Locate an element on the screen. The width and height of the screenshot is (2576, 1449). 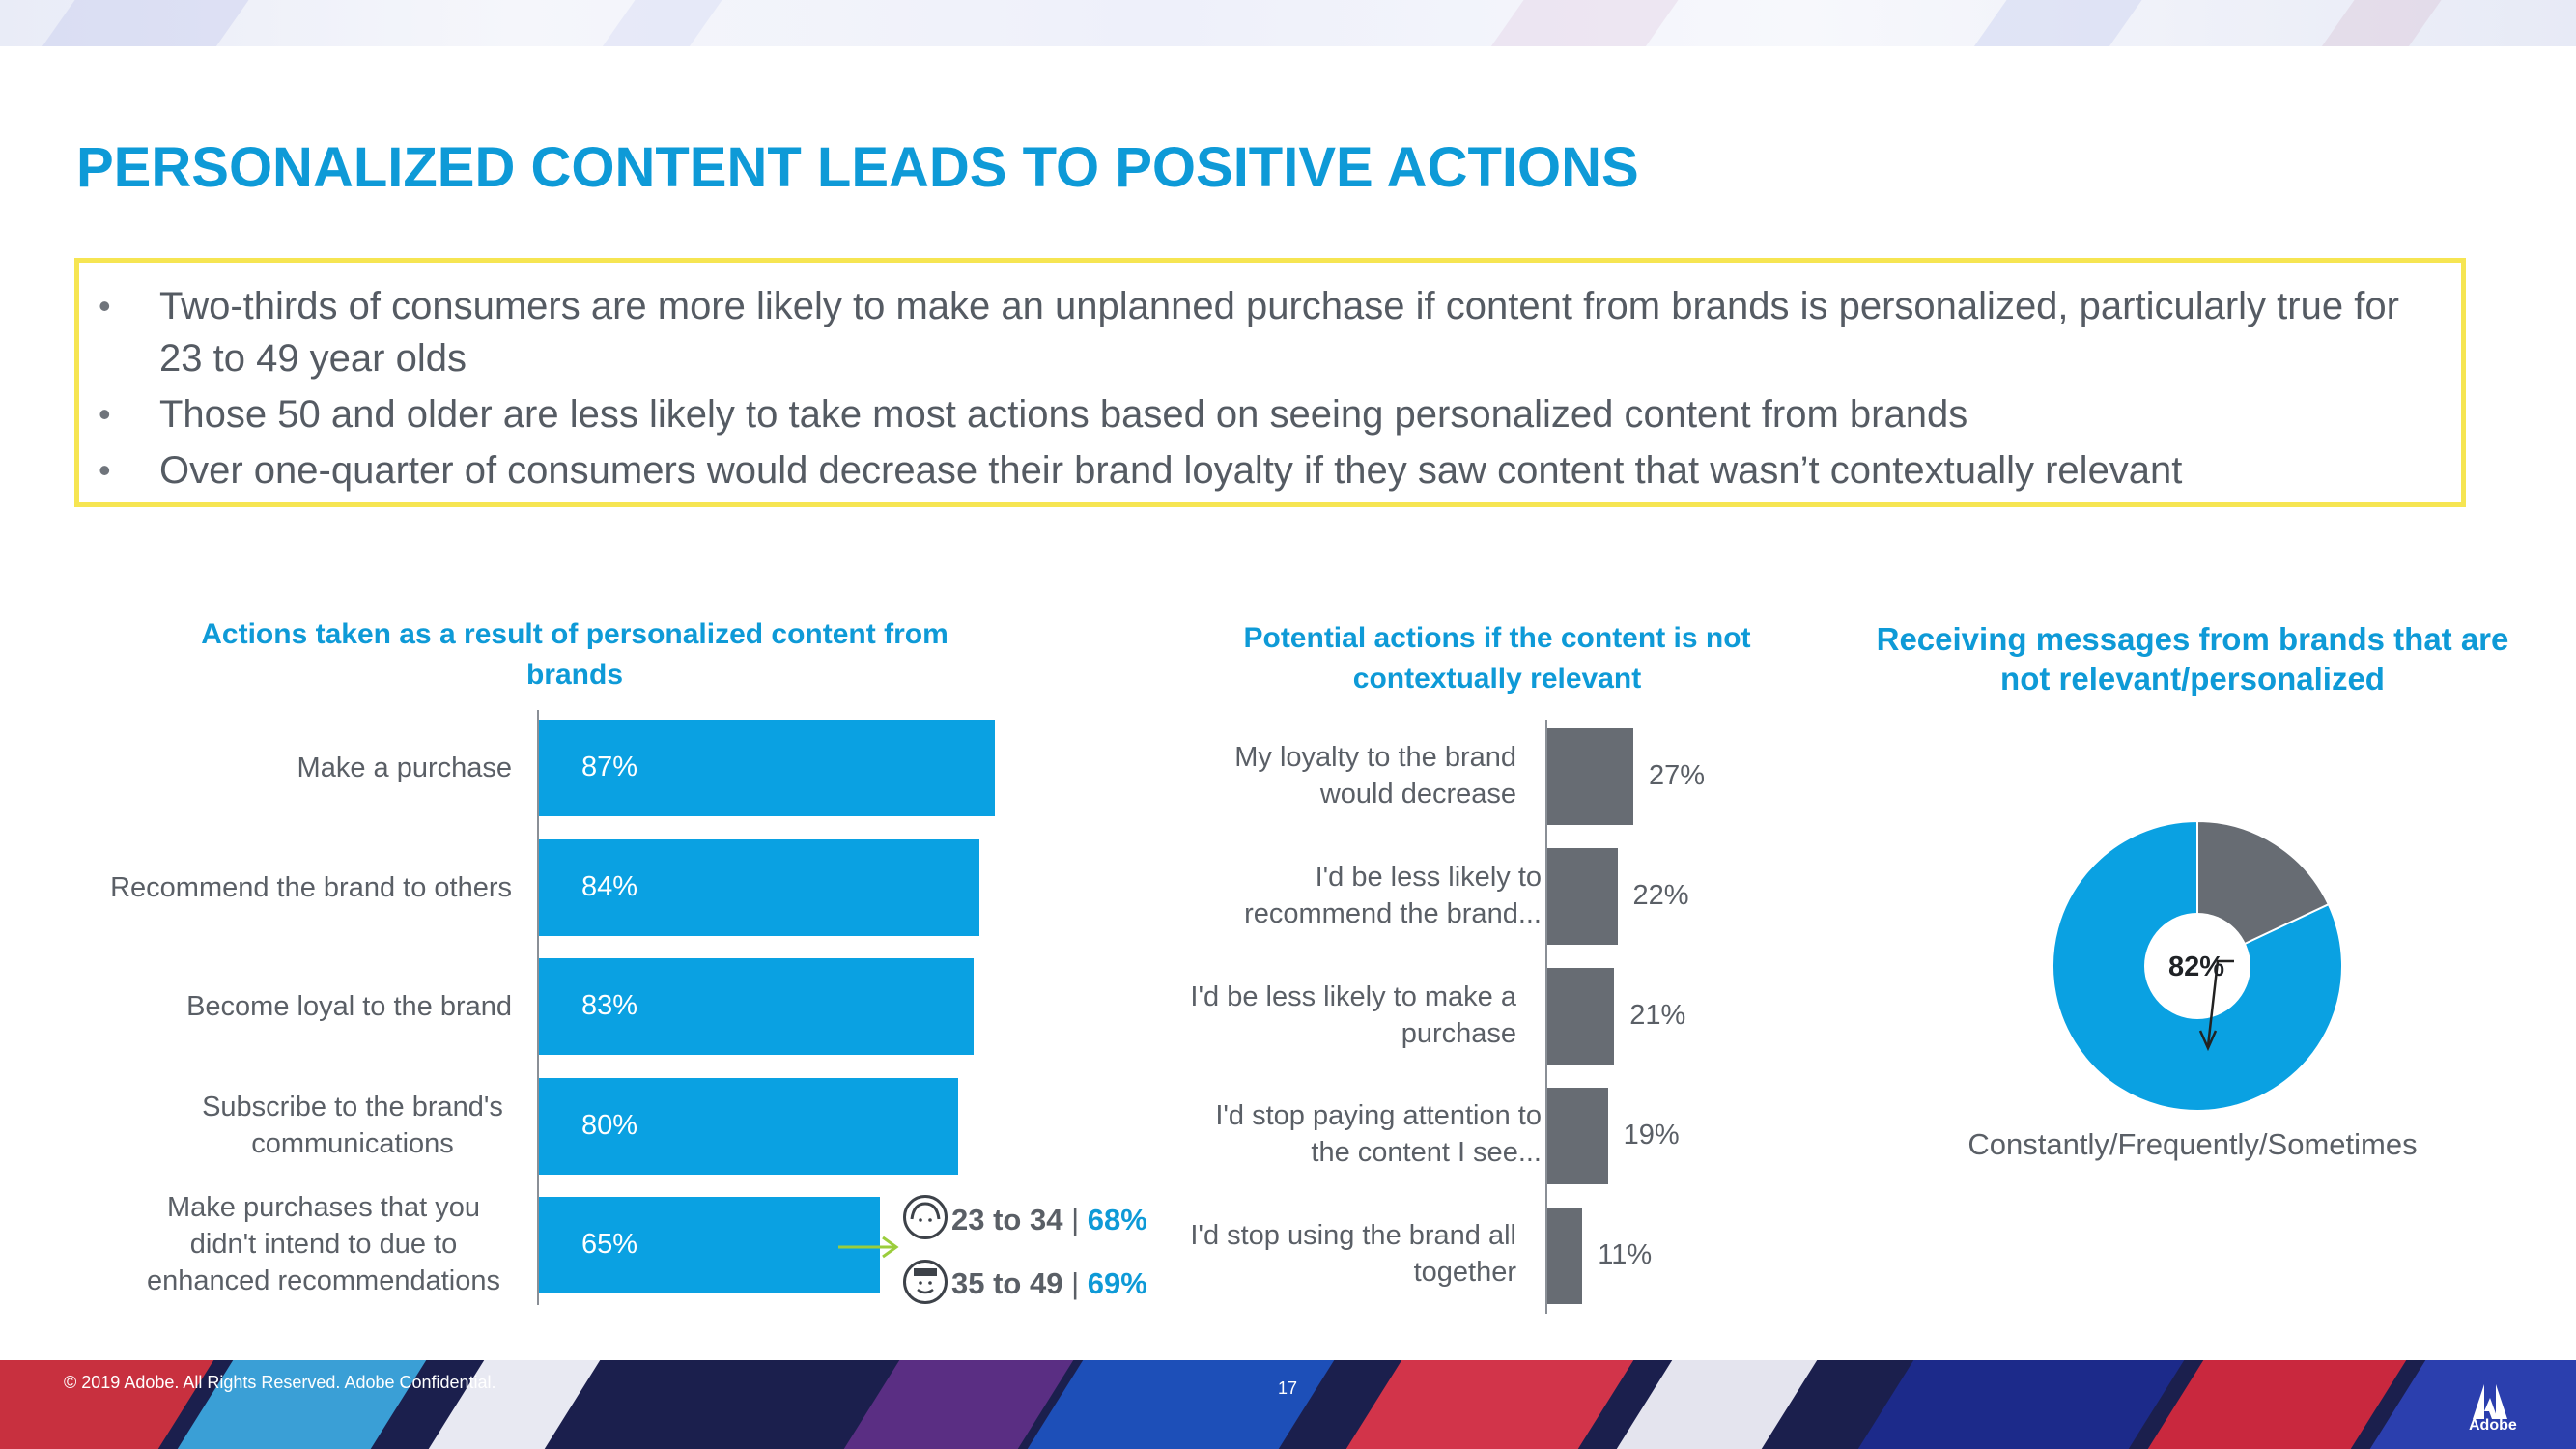
adobe-wordmark: Adobe is located at coordinates (2493, 1425).